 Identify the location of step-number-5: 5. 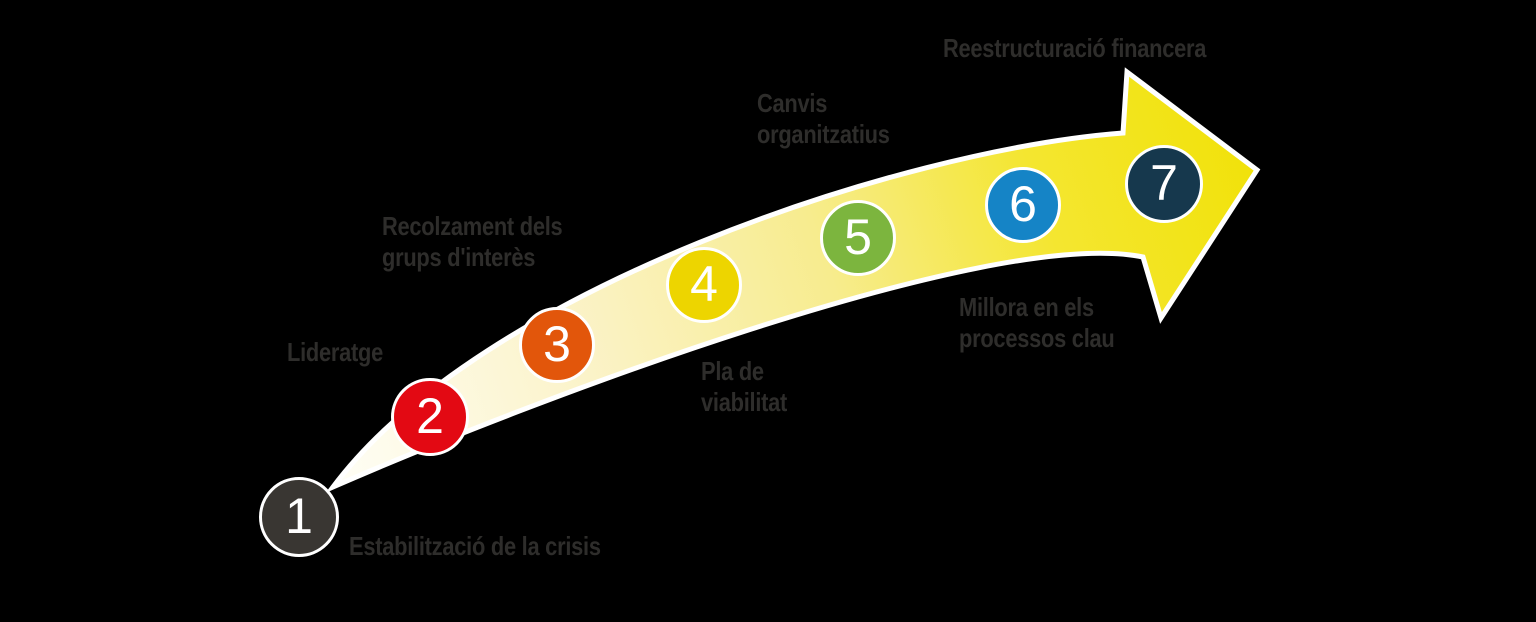
(858, 237).